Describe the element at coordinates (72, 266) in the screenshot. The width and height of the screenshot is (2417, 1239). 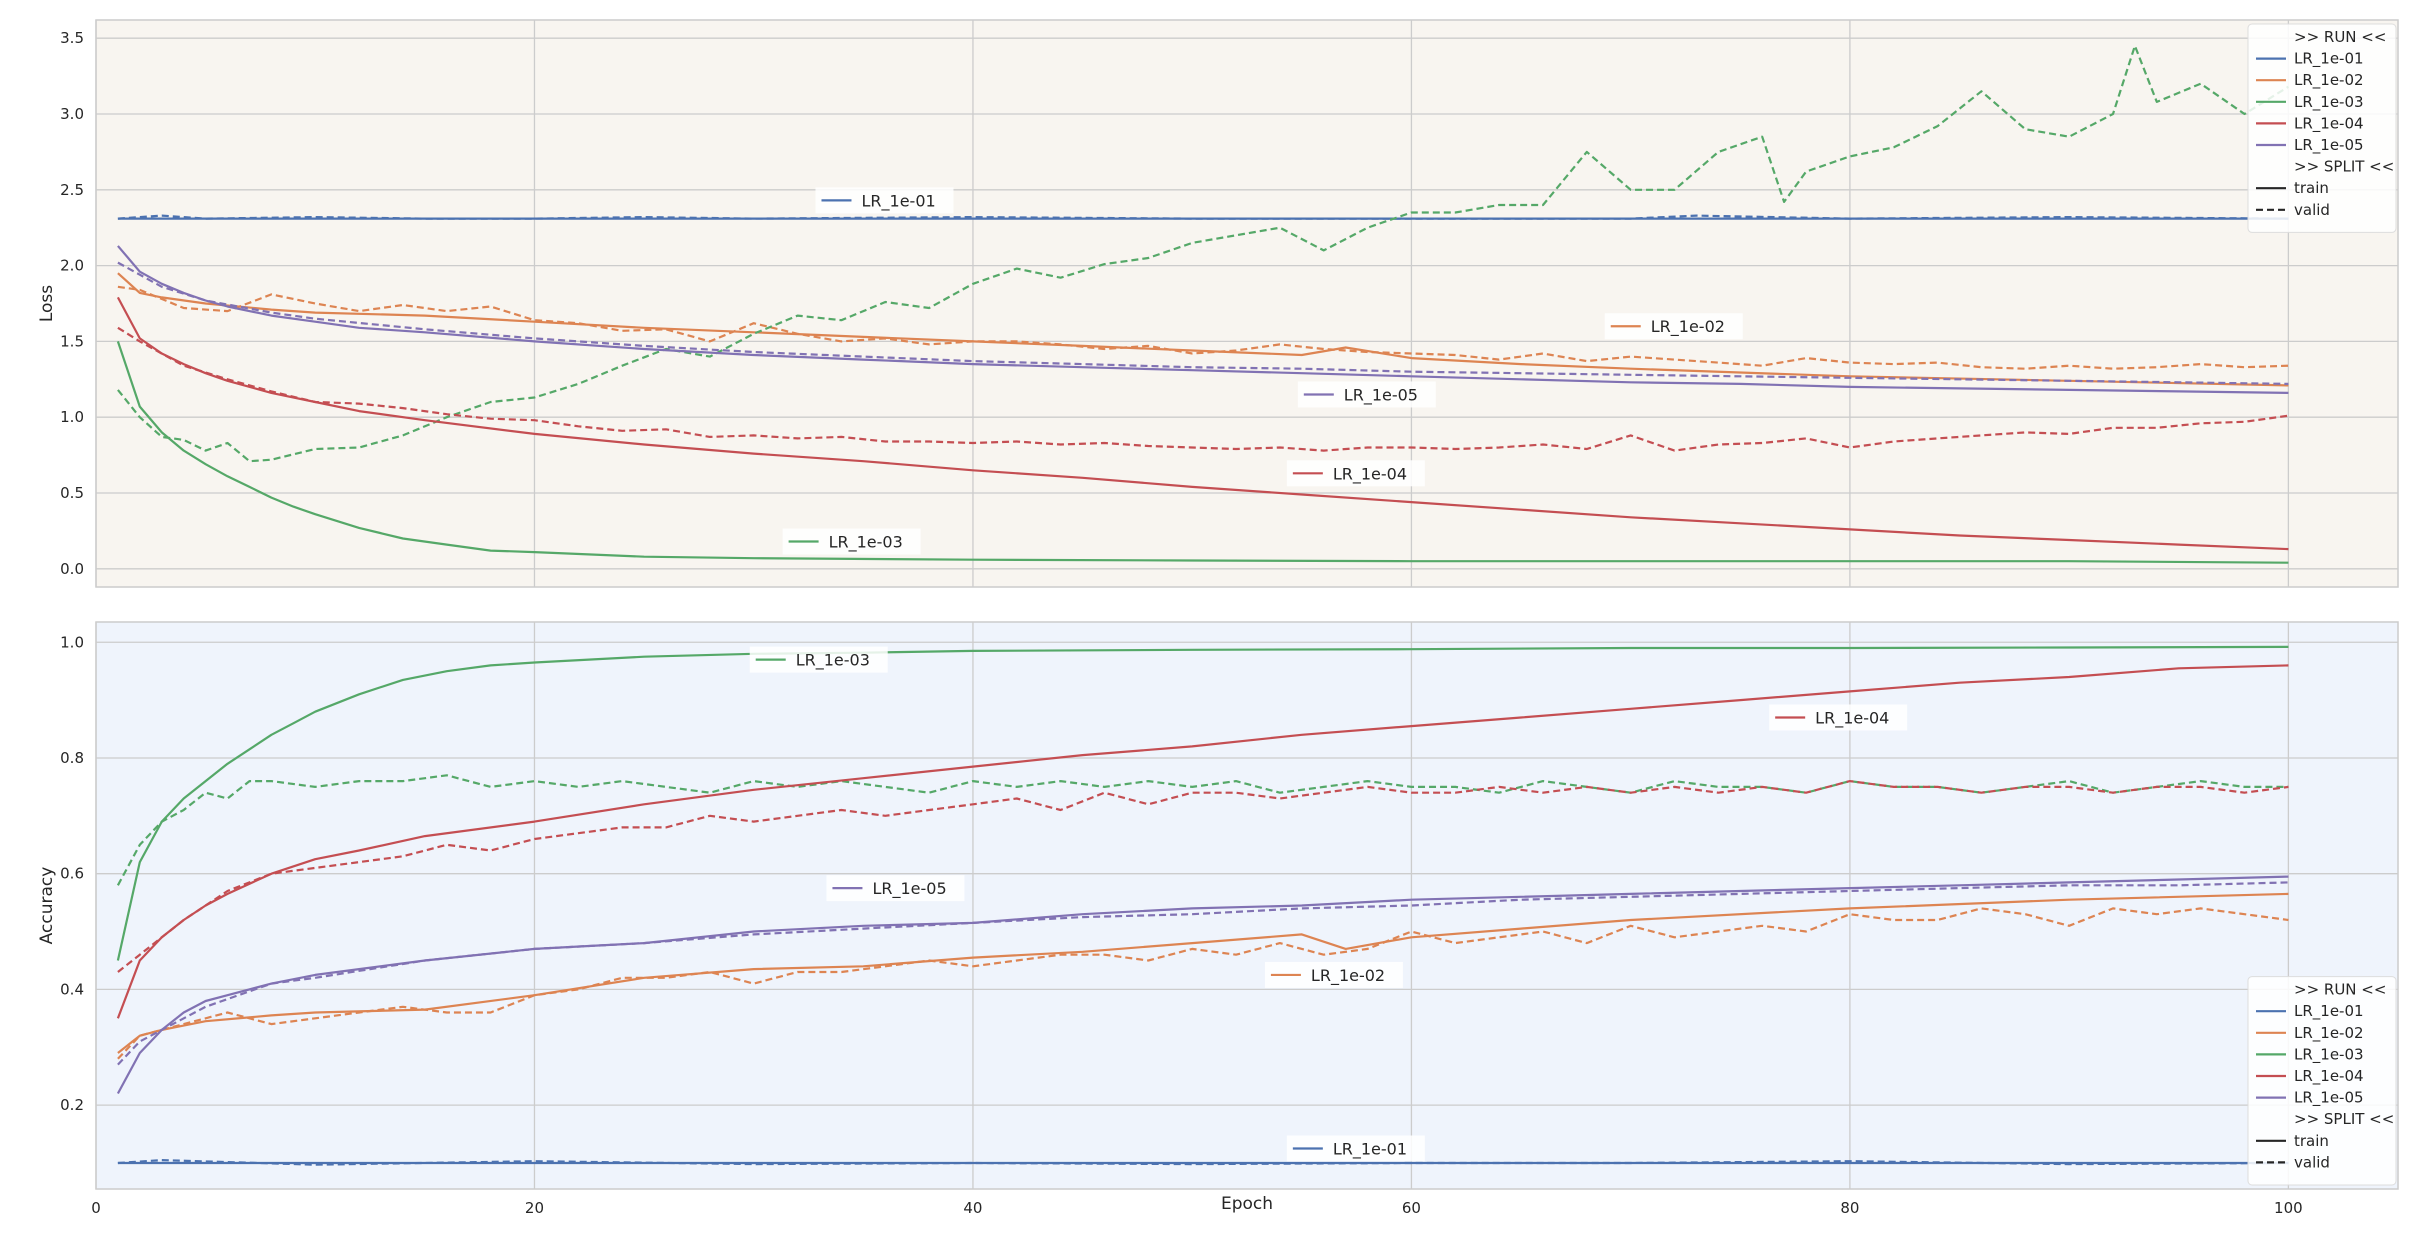
I see `y-tick-label: 2.0` at that location.